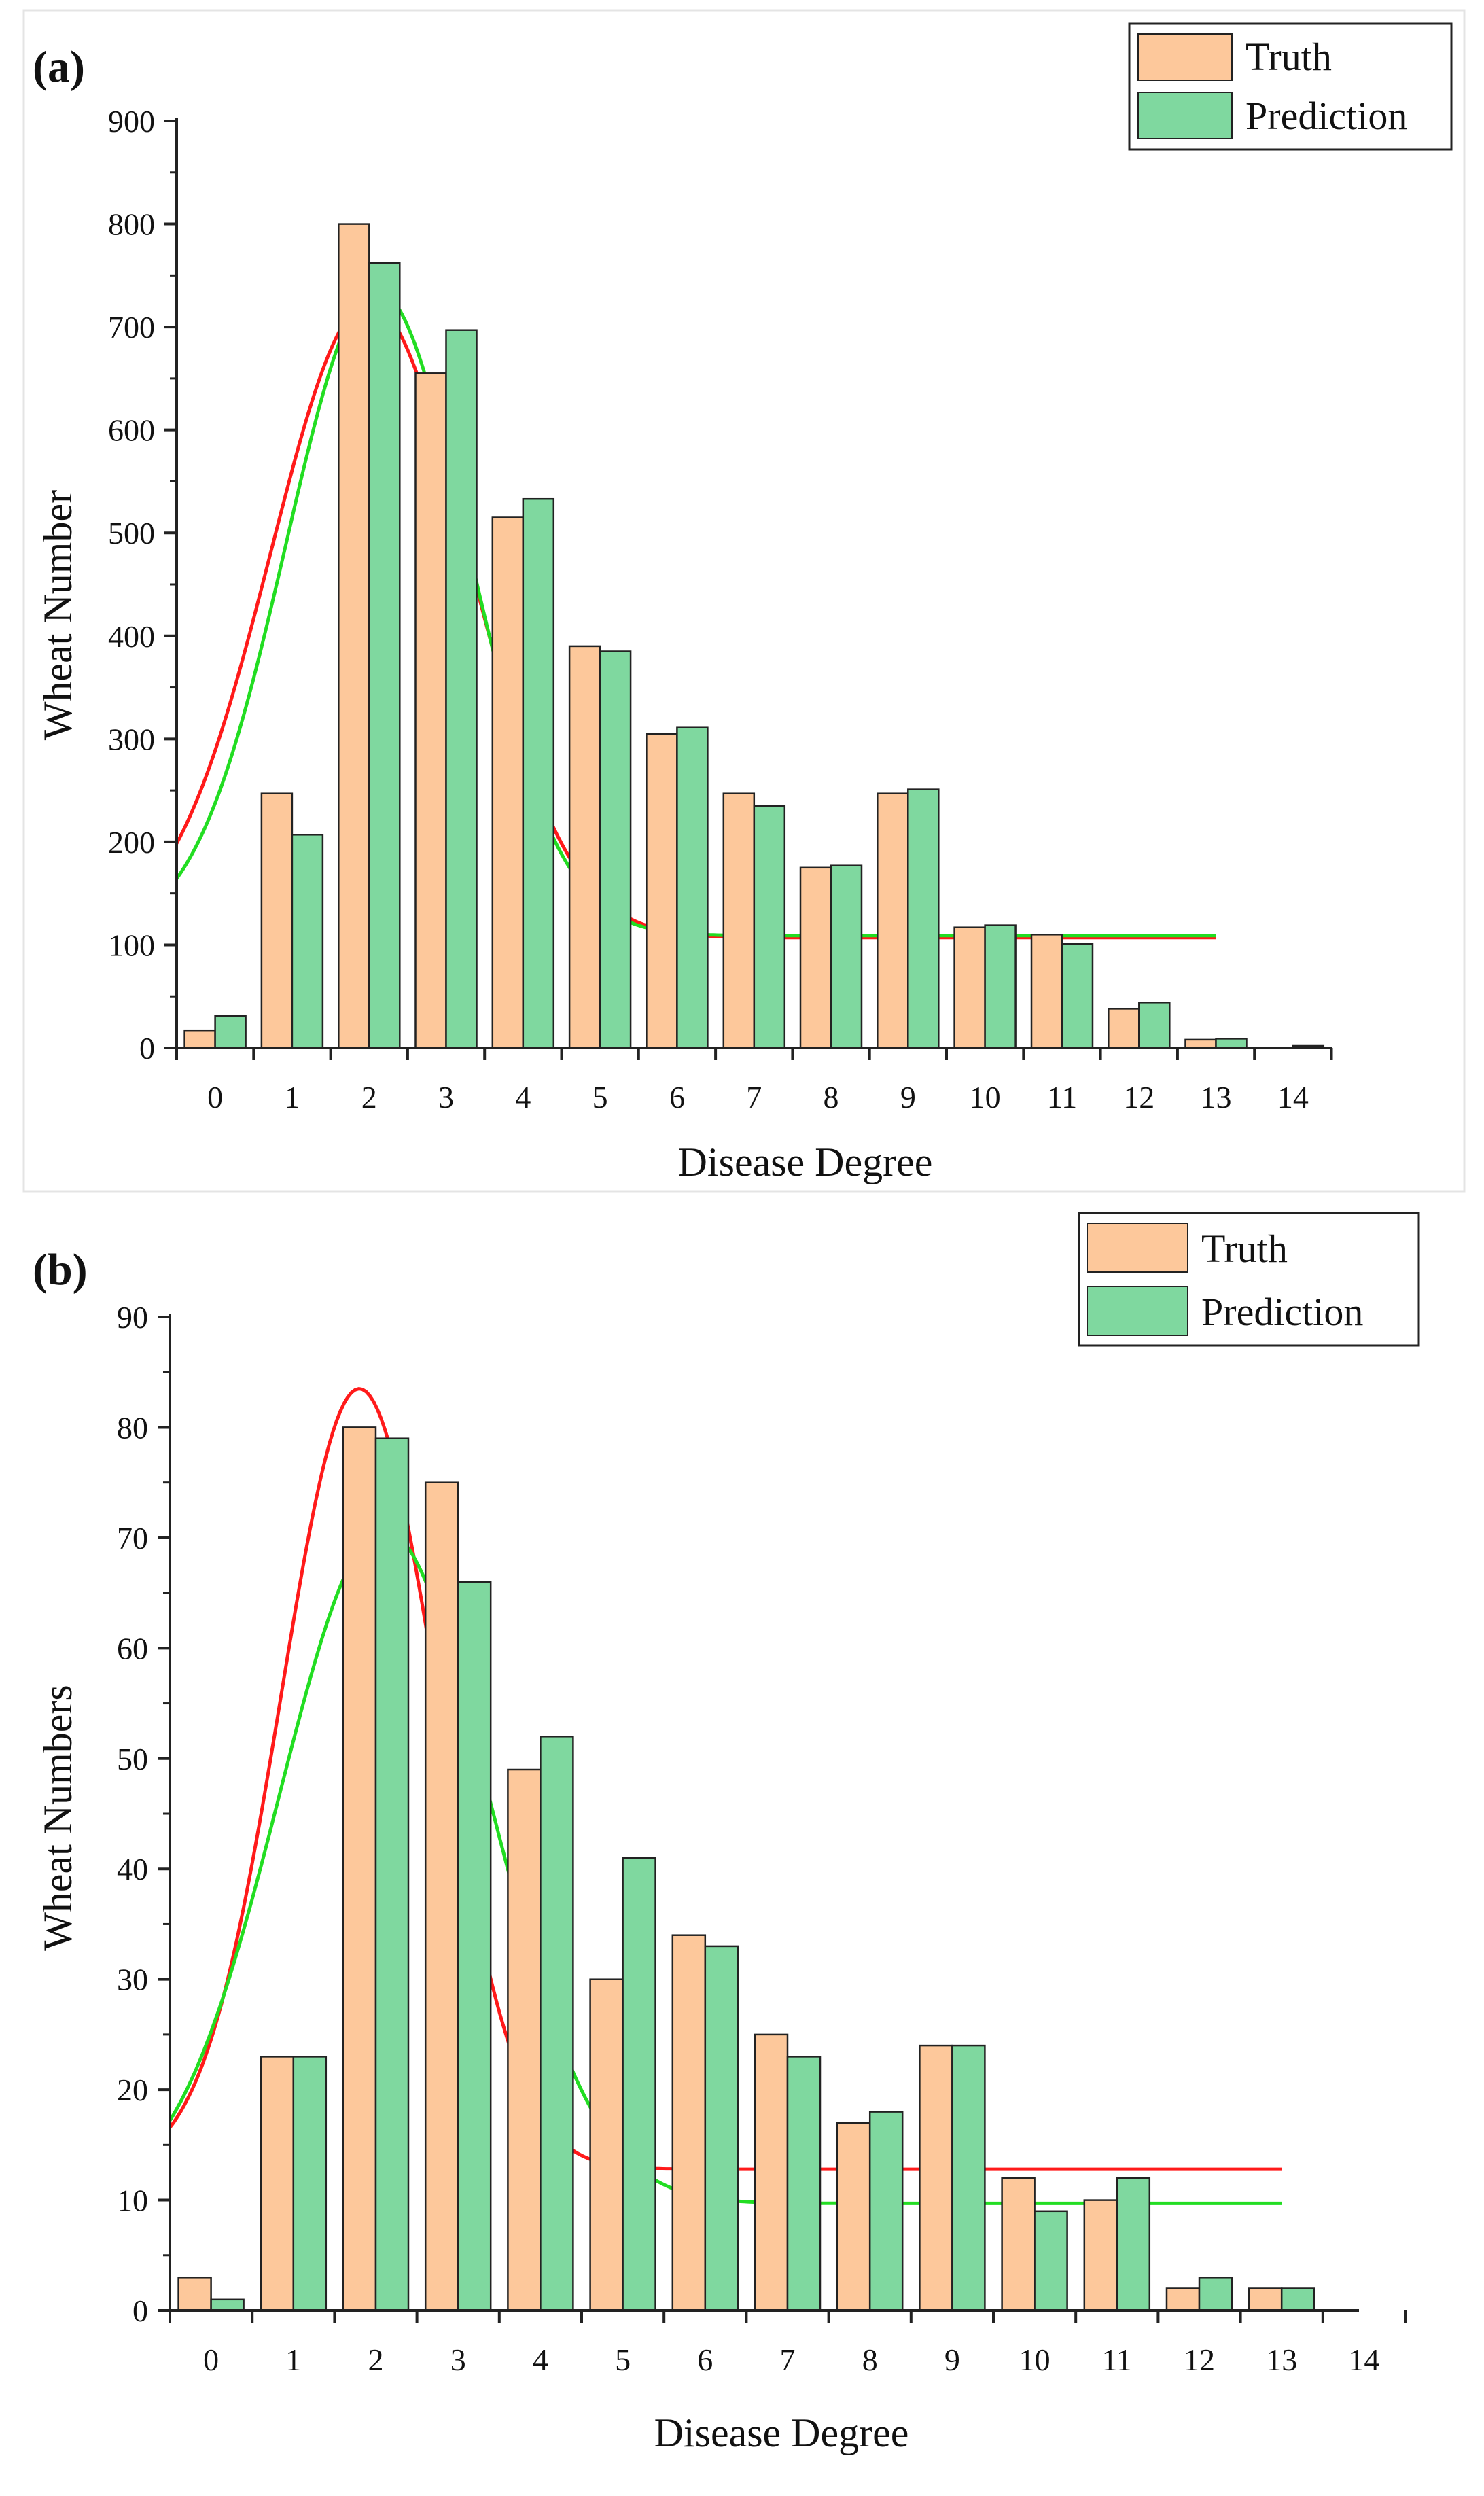 Image resolution: width=1484 pixels, height=2496 pixels. I want to click on panel-b-y-tick-label: 40, so click(132, 1869).